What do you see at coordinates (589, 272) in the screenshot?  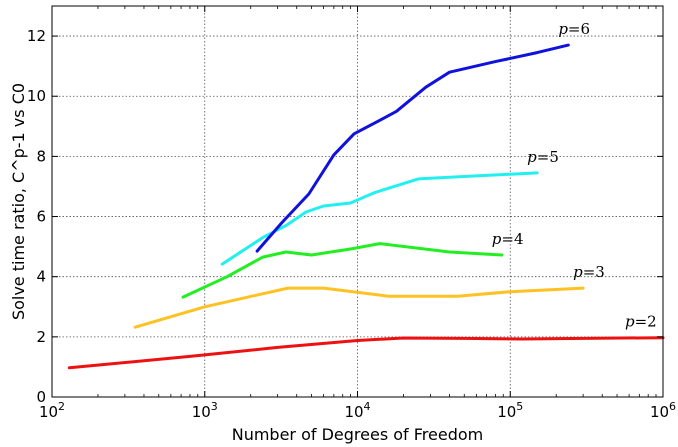 I see `series-label: p=3` at bounding box center [589, 272].